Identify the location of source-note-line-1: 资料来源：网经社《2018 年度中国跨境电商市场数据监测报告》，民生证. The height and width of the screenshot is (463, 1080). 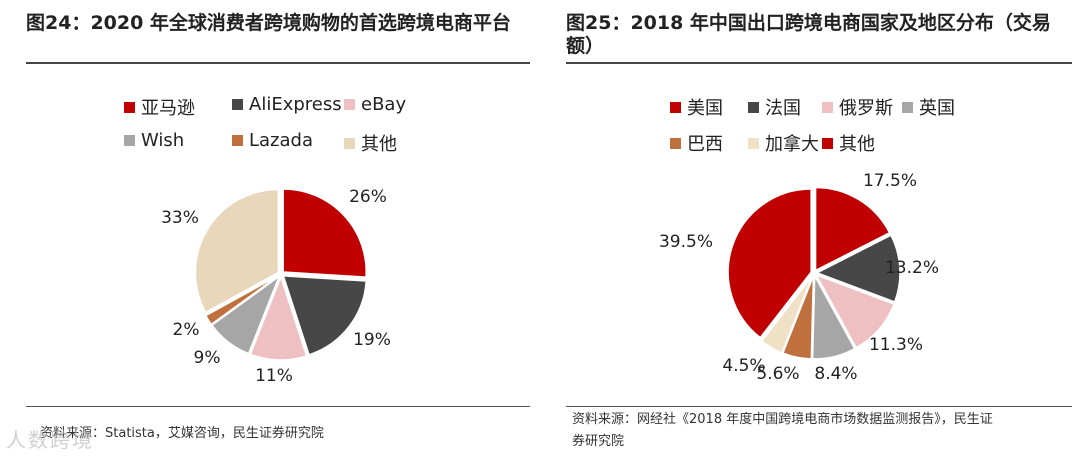
(782, 419).